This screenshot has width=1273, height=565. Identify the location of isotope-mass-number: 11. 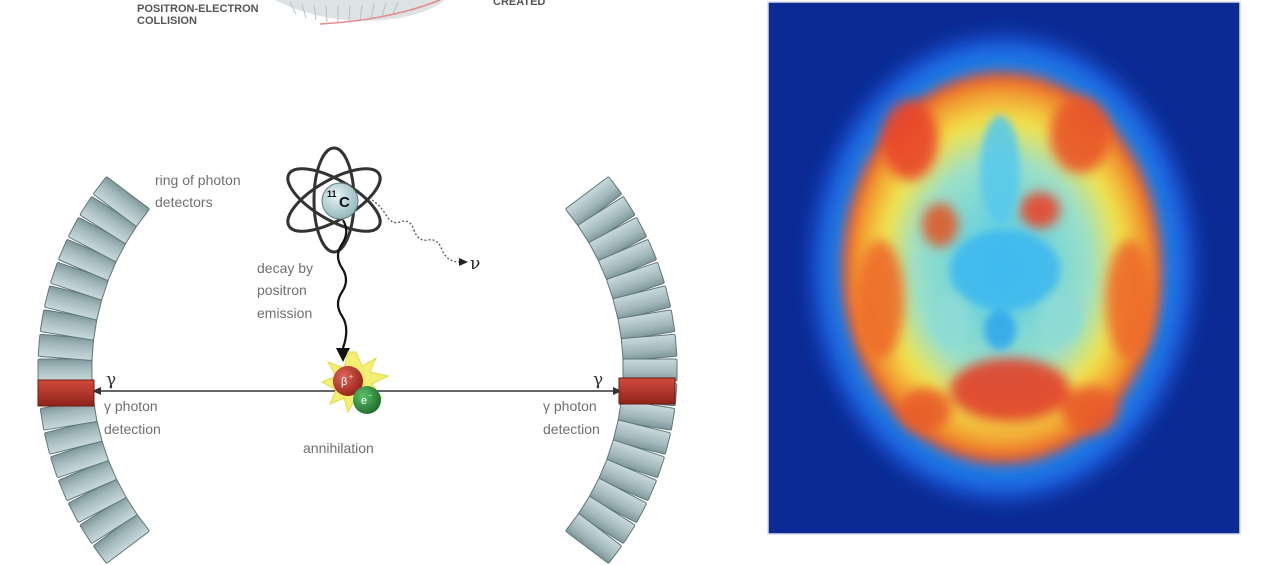
(332, 194).